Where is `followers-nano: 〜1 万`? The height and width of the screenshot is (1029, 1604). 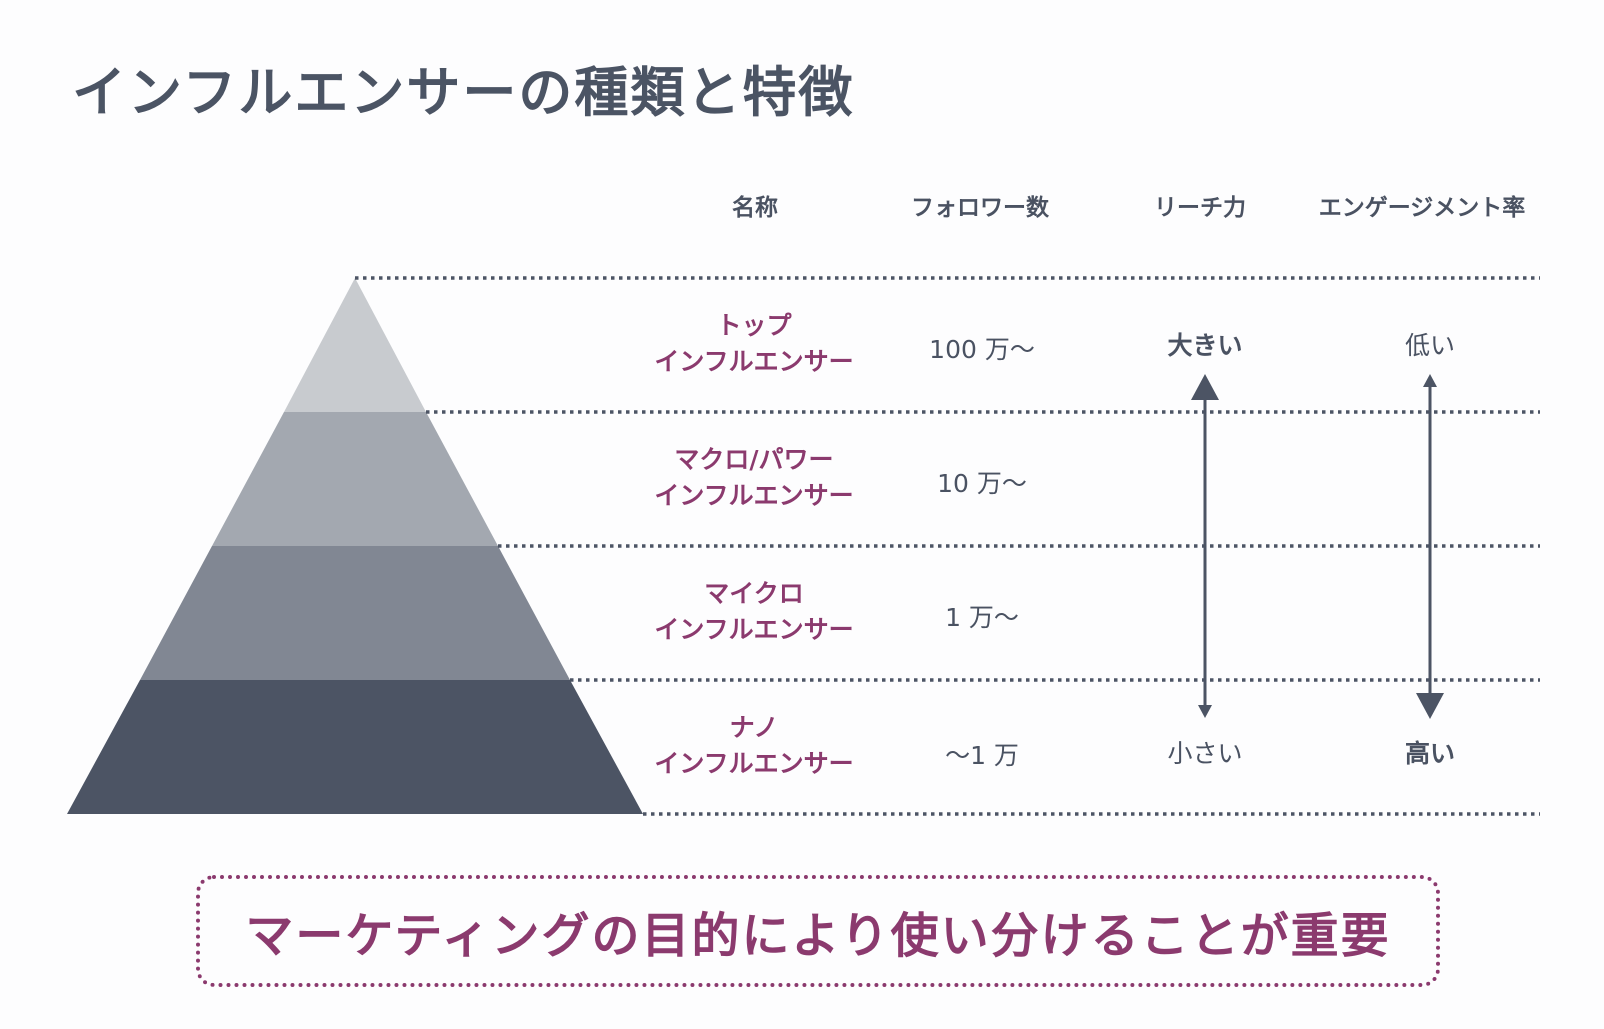
followers-nano: 〜1 万 is located at coordinates (982, 755).